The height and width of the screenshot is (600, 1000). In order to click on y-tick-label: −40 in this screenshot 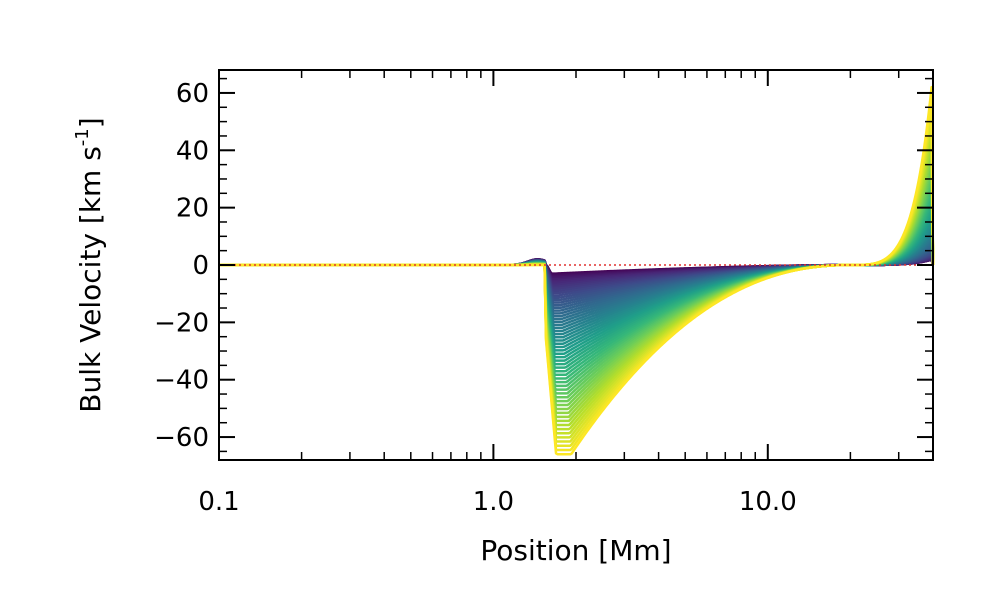, I will do `click(181, 381)`.